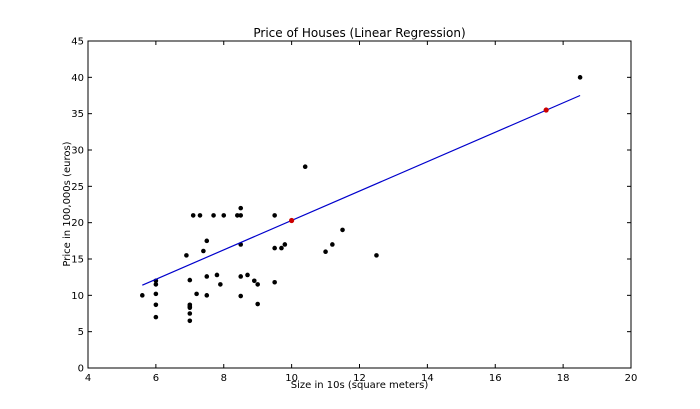 The width and height of the screenshot is (700, 409). Describe the element at coordinates (631, 378) in the screenshot. I see `x-tick-label: 20` at that location.